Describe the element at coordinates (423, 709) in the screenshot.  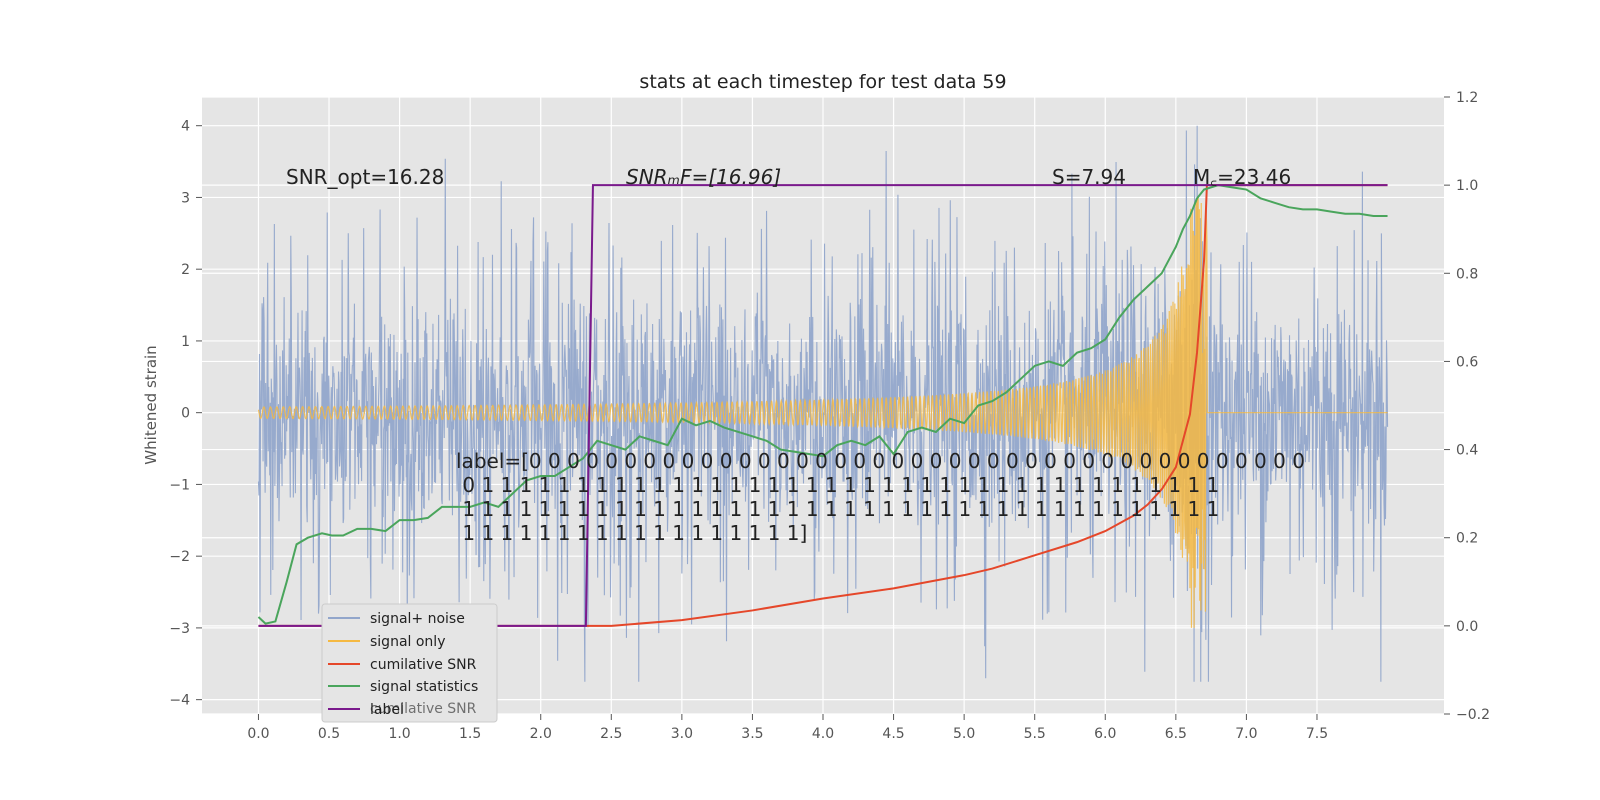
I see `legend-ghost-text: cumilative SNR` at that location.